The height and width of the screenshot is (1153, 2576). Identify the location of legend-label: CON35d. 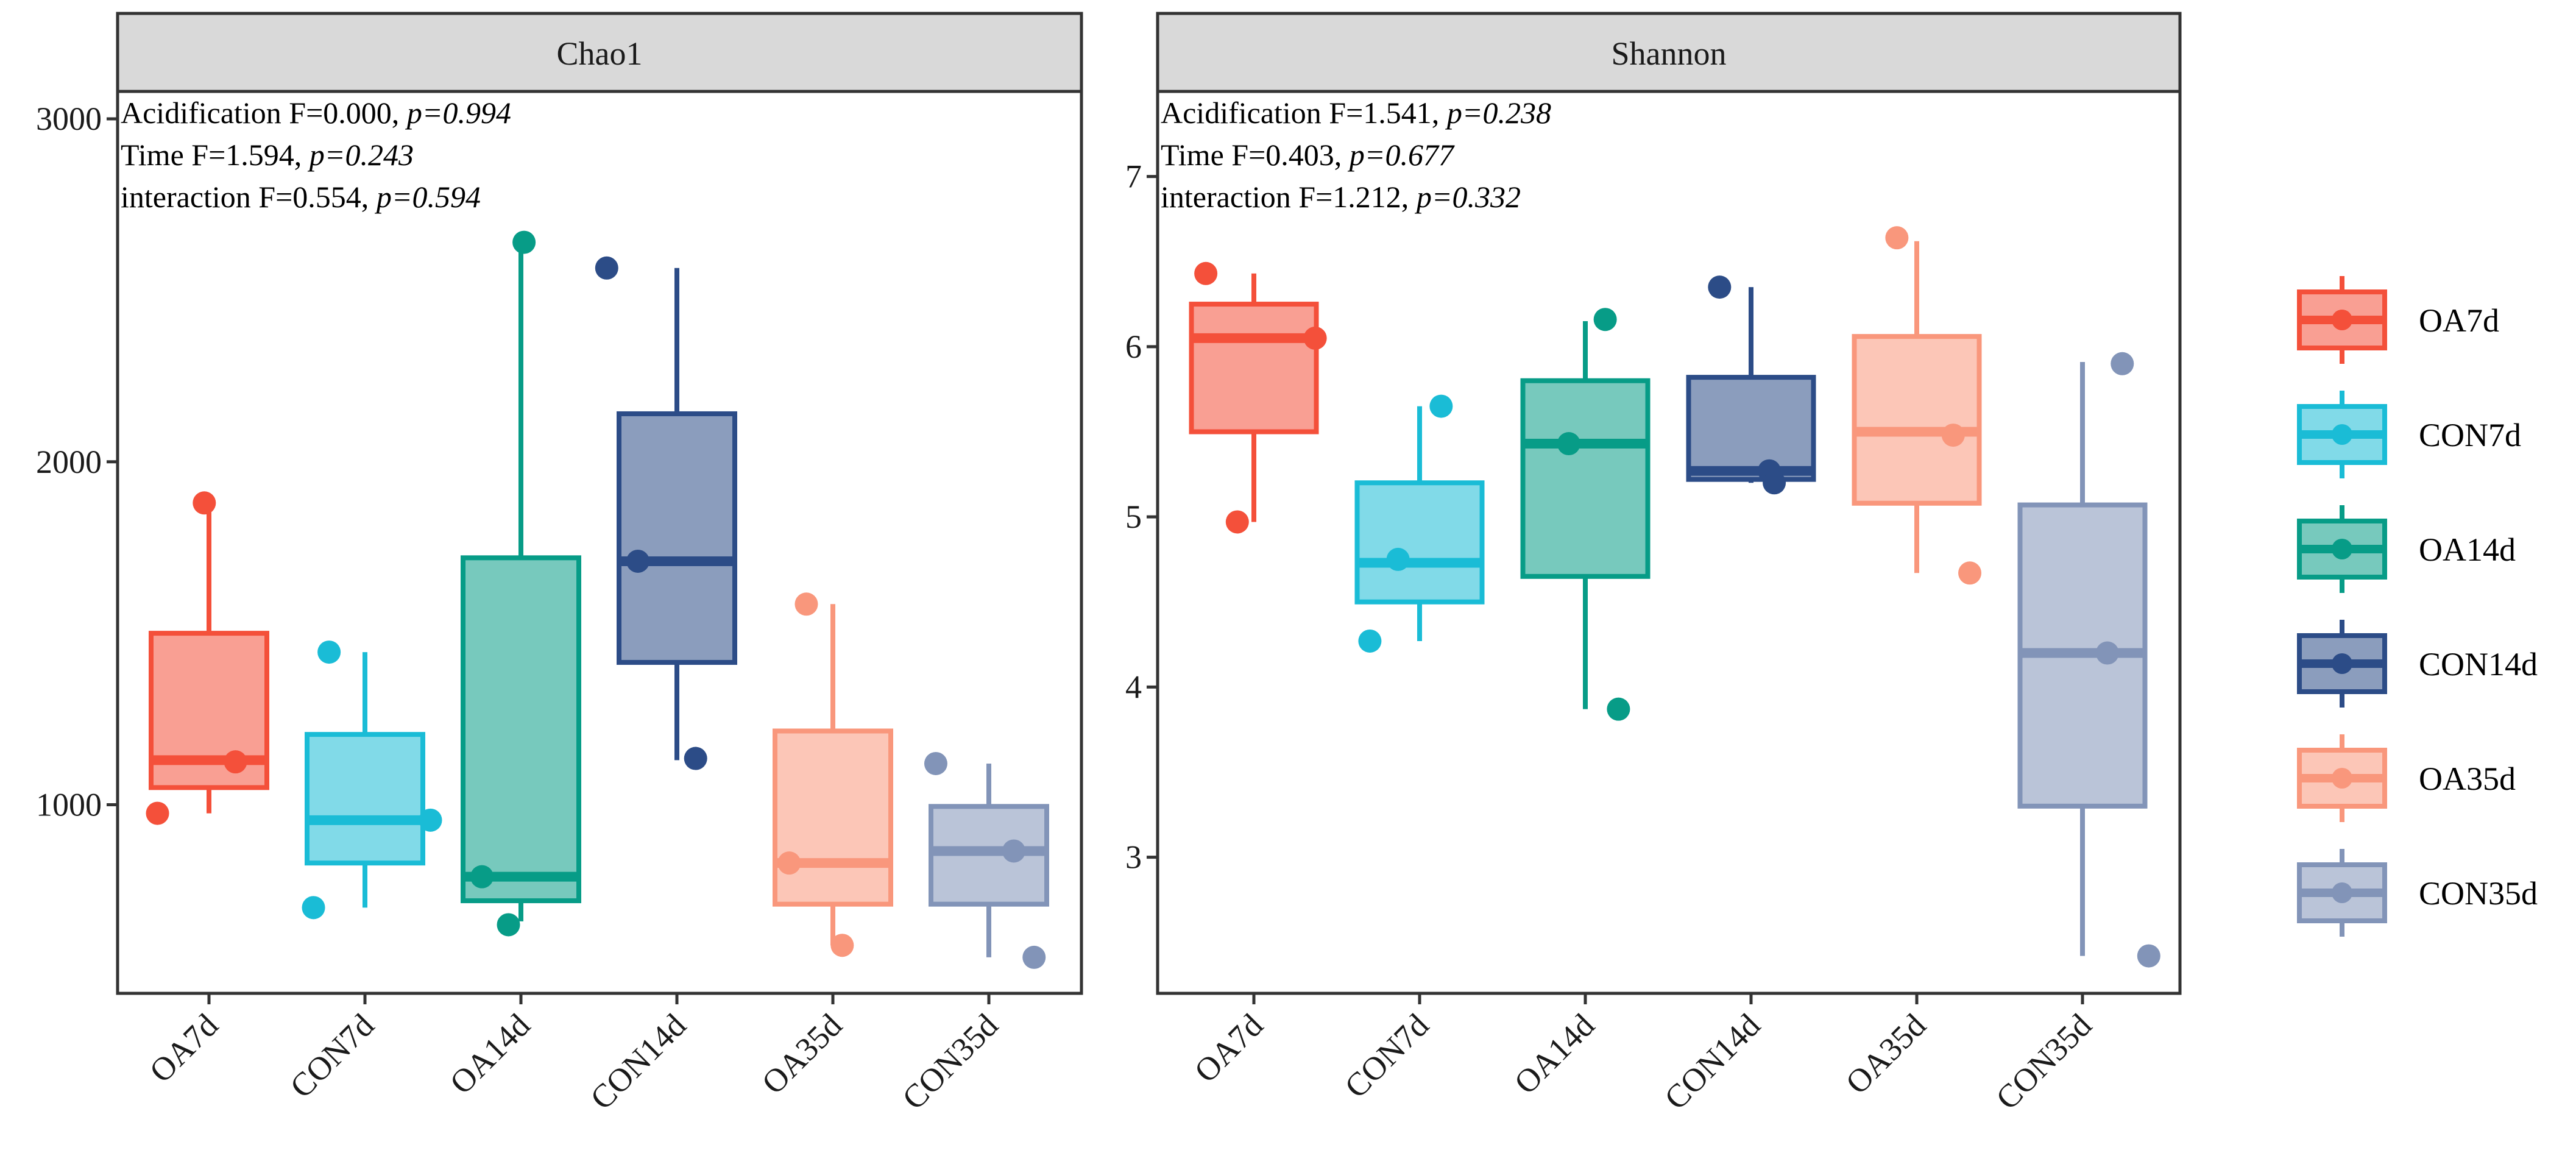
(2478, 893).